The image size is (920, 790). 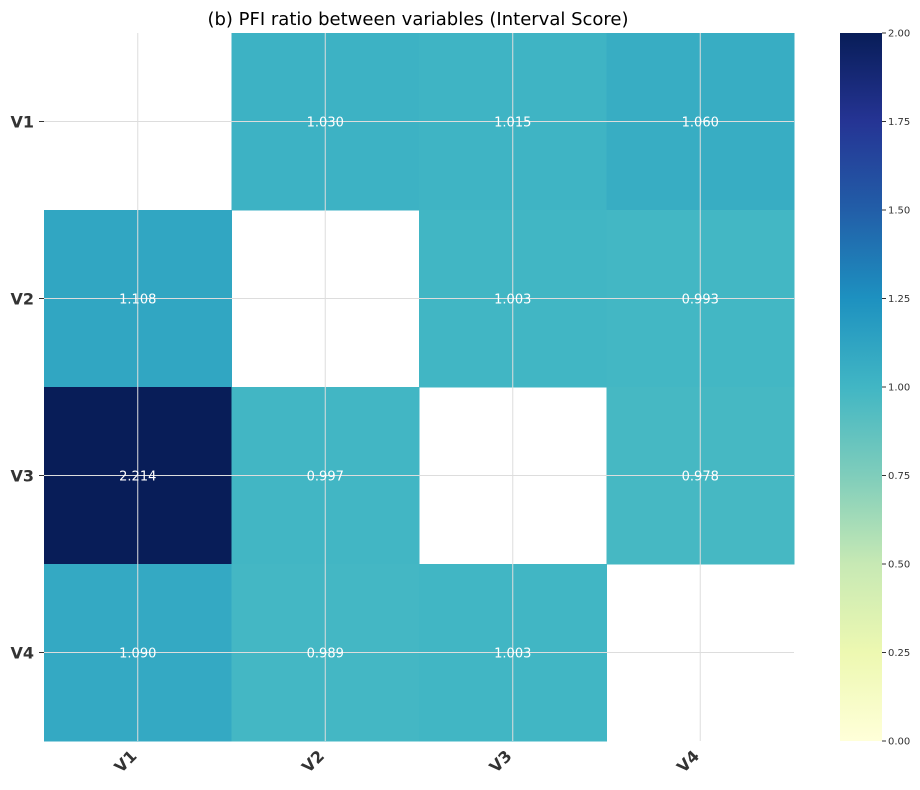 I want to click on cell-value-label: 1.090, so click(x=137, y=654).